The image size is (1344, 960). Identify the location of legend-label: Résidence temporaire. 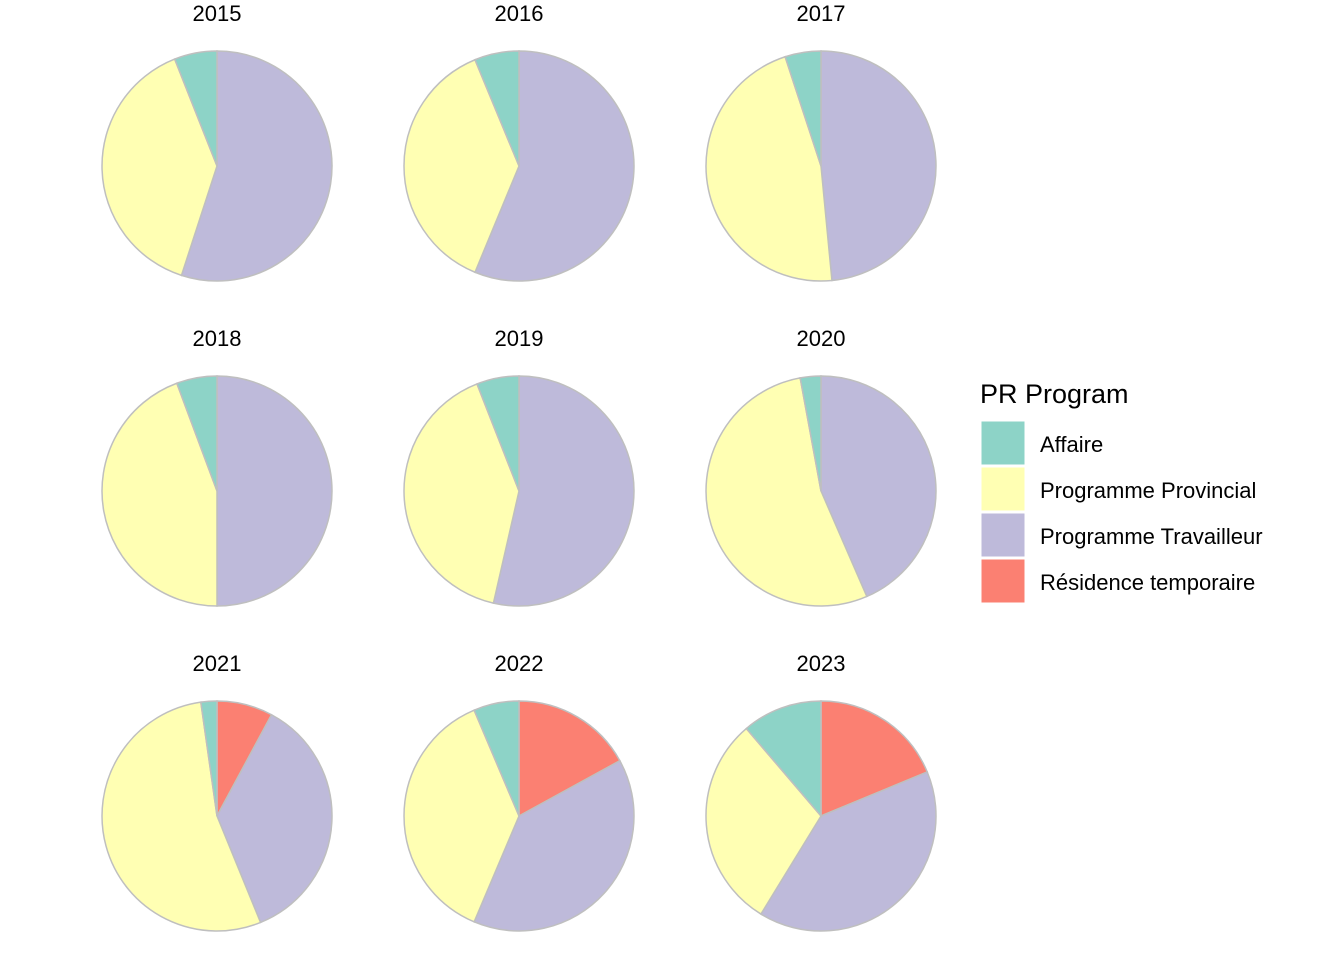
(1147, 582).